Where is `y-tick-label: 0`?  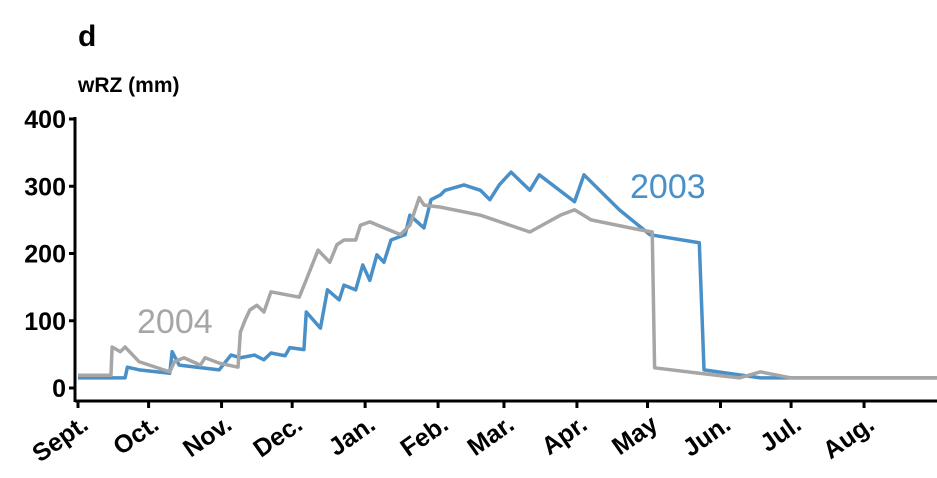
y-tick-label: 0 is located at coordinates (59, 389).